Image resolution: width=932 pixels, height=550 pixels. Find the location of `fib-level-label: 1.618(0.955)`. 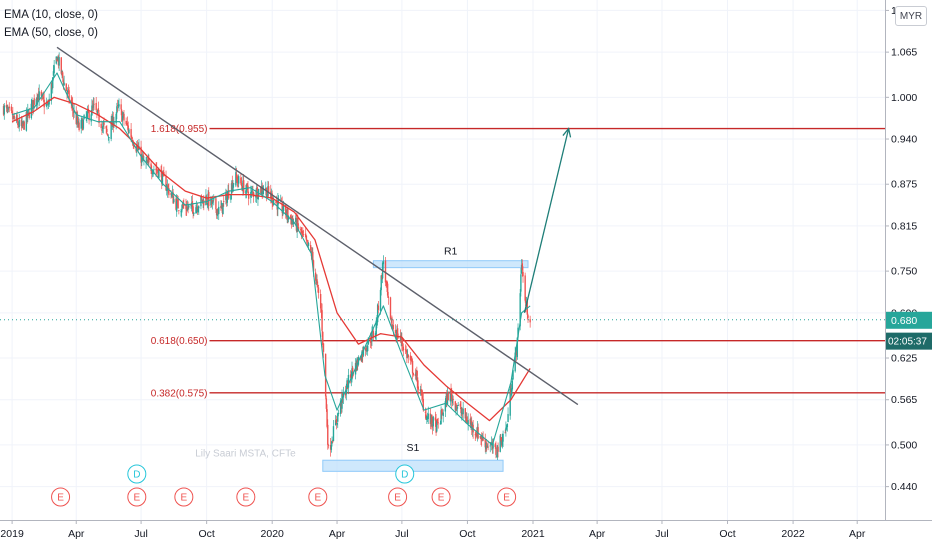

fib-level-label: 1.618(0.955) is located at coordinates (179, 129).